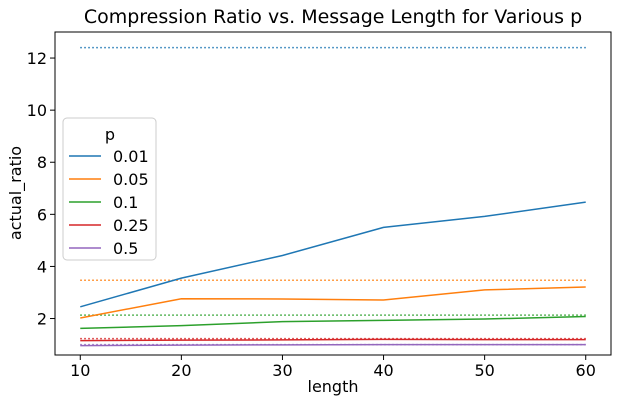 The height and width of the screenshot is (402, 619). I want to click on y-tick-label: 8, so click(42, 162).